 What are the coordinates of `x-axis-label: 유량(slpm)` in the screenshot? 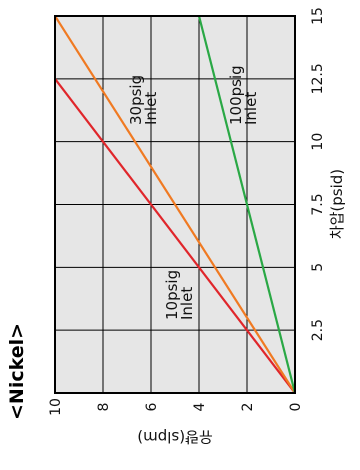 It's located at (174, 437).